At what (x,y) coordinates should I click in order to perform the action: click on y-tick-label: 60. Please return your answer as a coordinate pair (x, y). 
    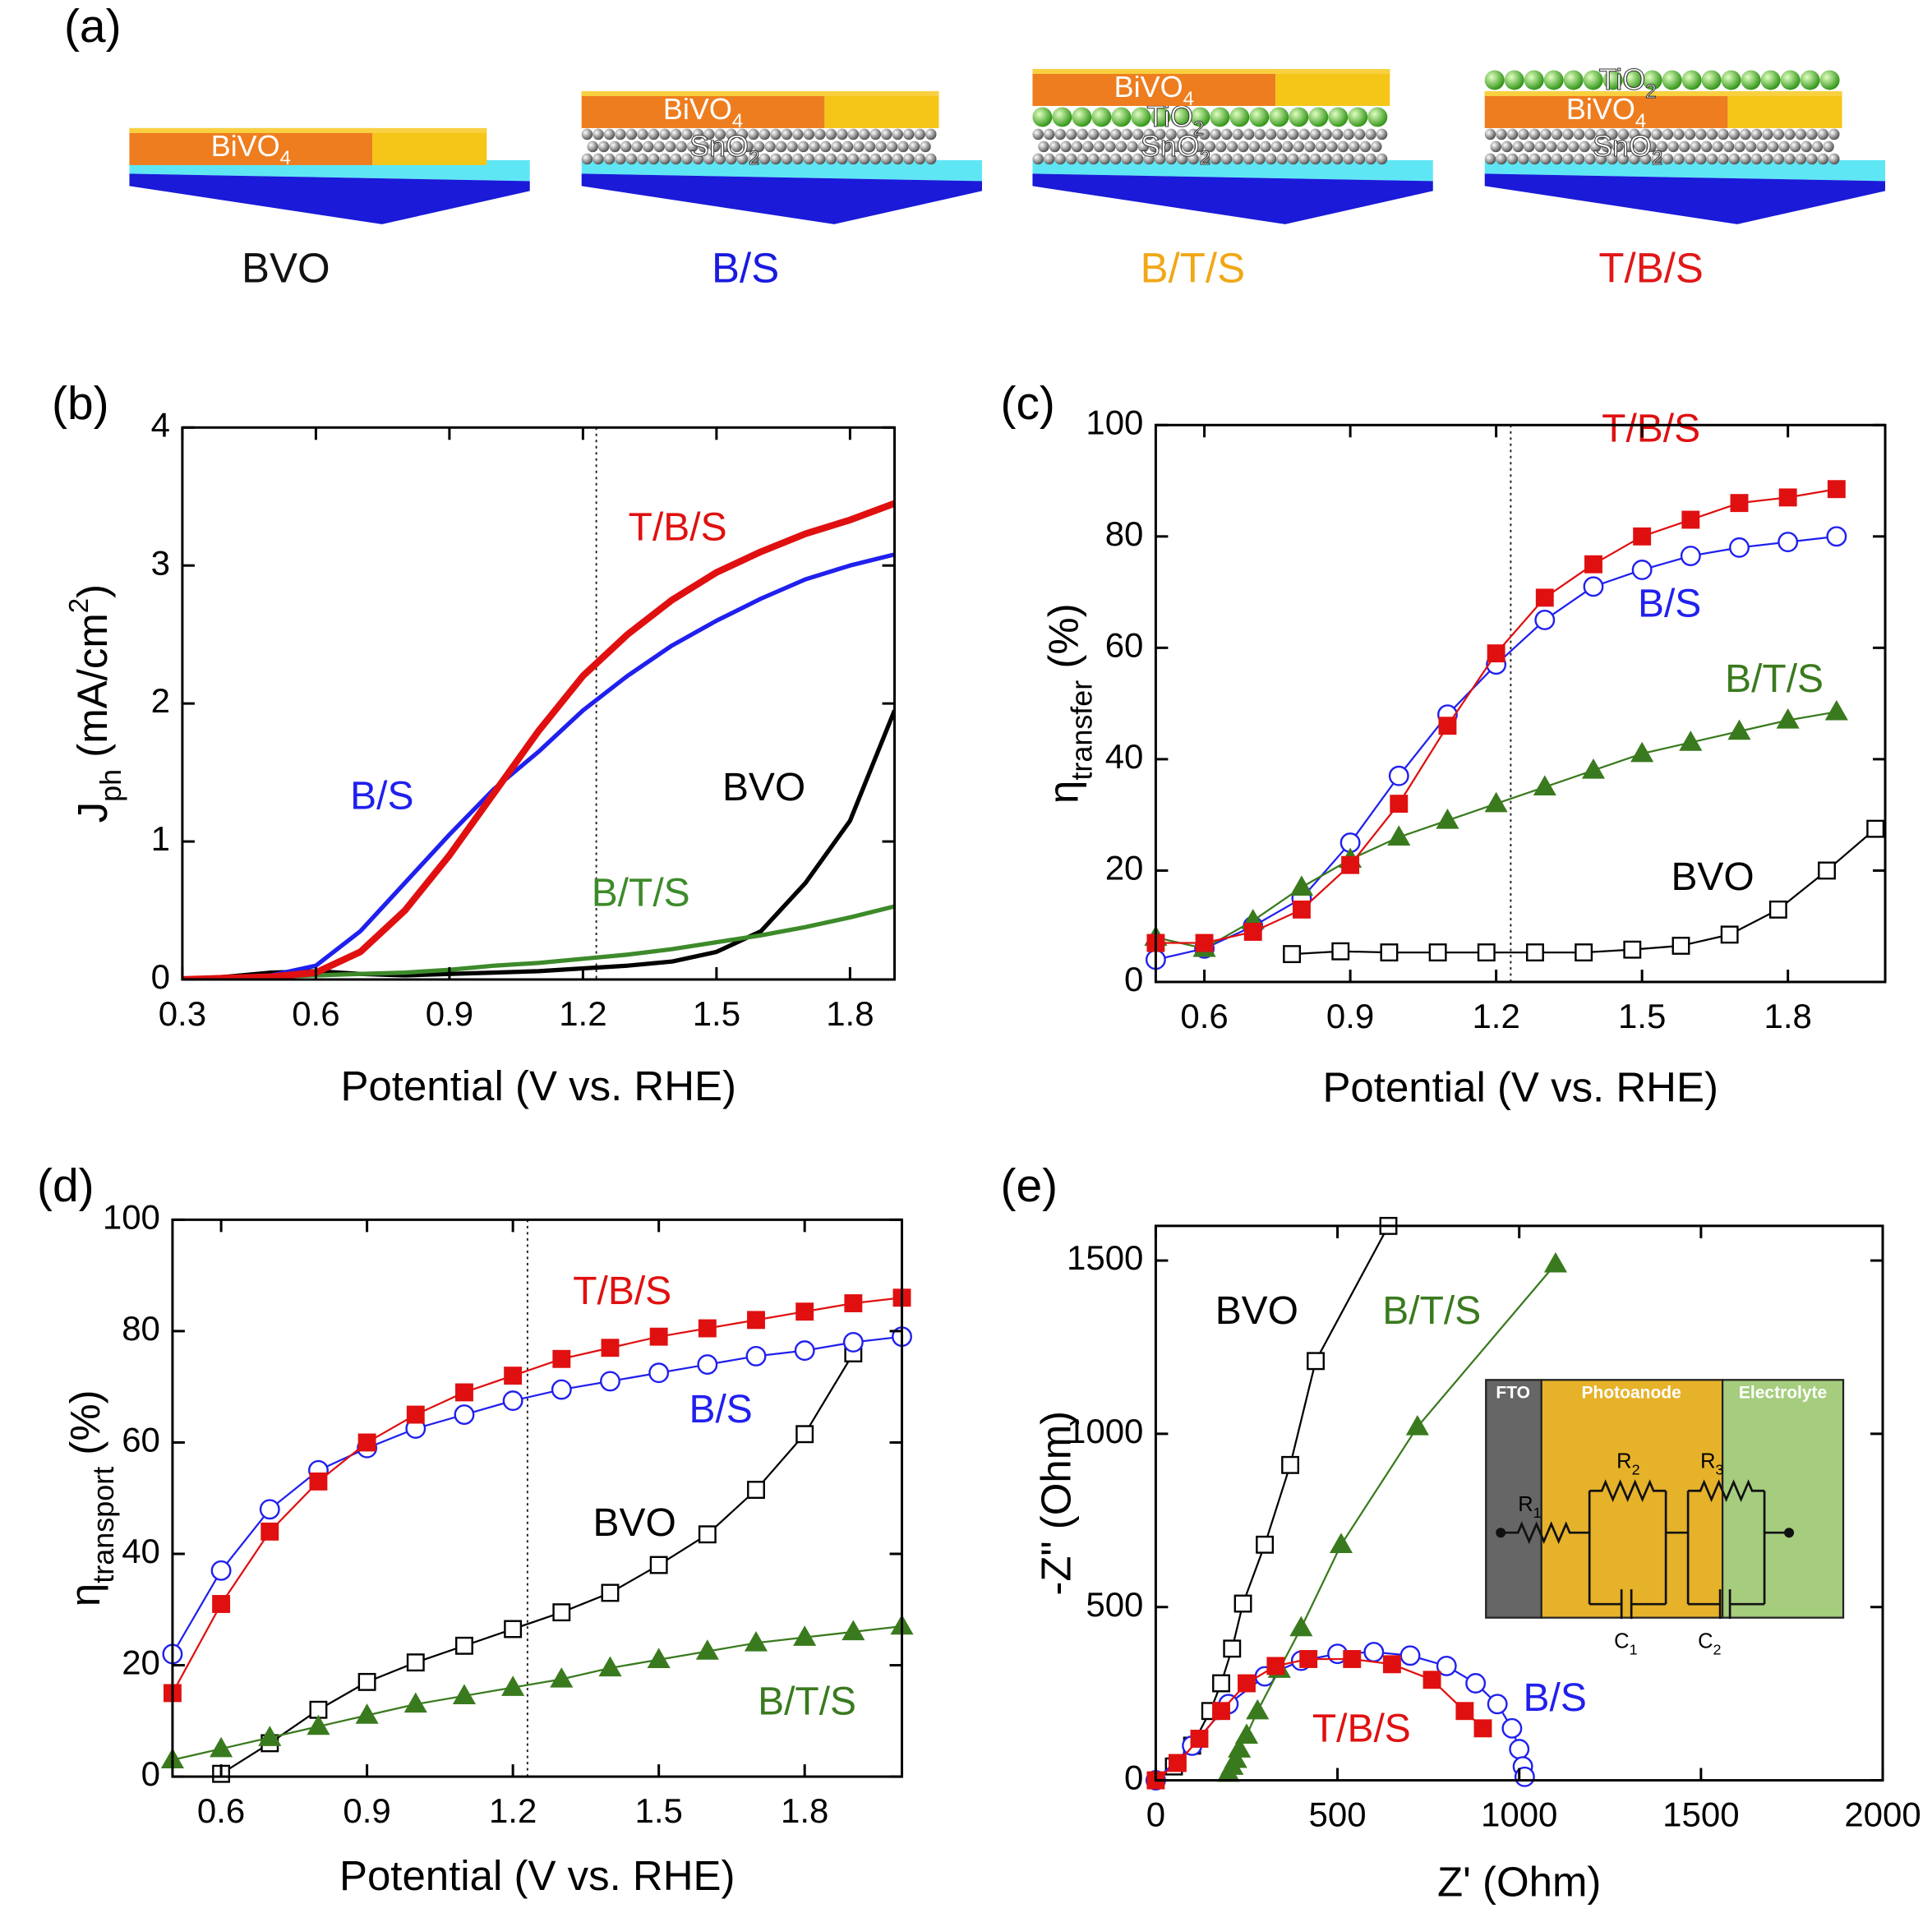
    Looking at the image, I should click on (141, 1440).